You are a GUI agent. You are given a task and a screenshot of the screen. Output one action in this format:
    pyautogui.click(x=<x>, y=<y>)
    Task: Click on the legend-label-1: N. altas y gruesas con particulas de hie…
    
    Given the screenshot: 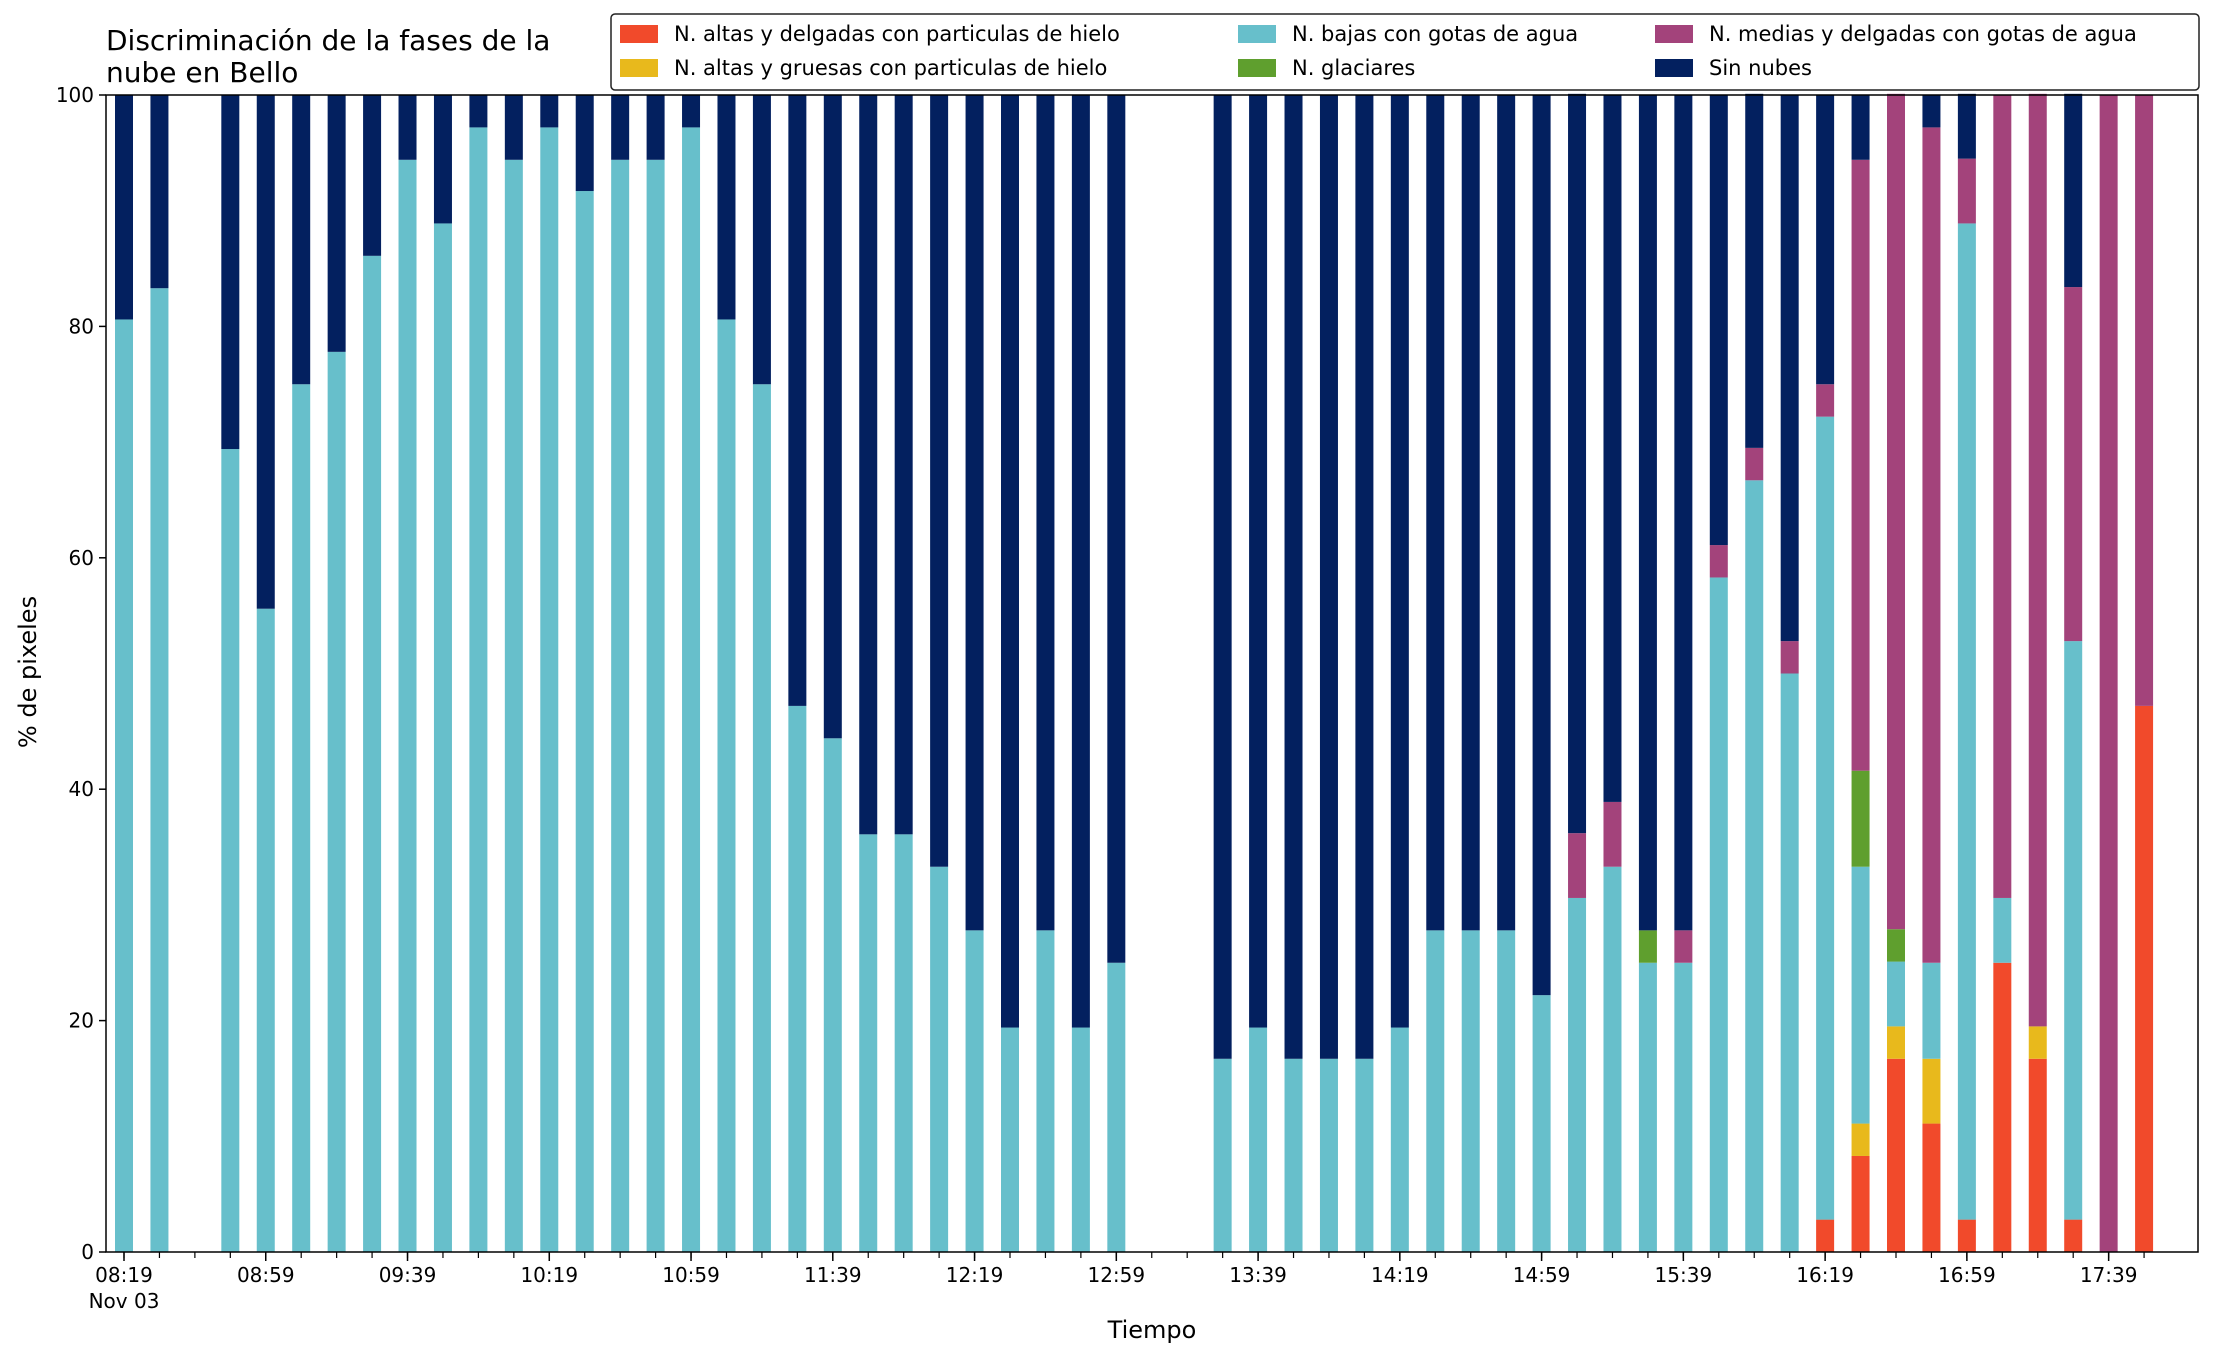 What is the action you would take?
    pyautogui.click(x=890, y=68)
    